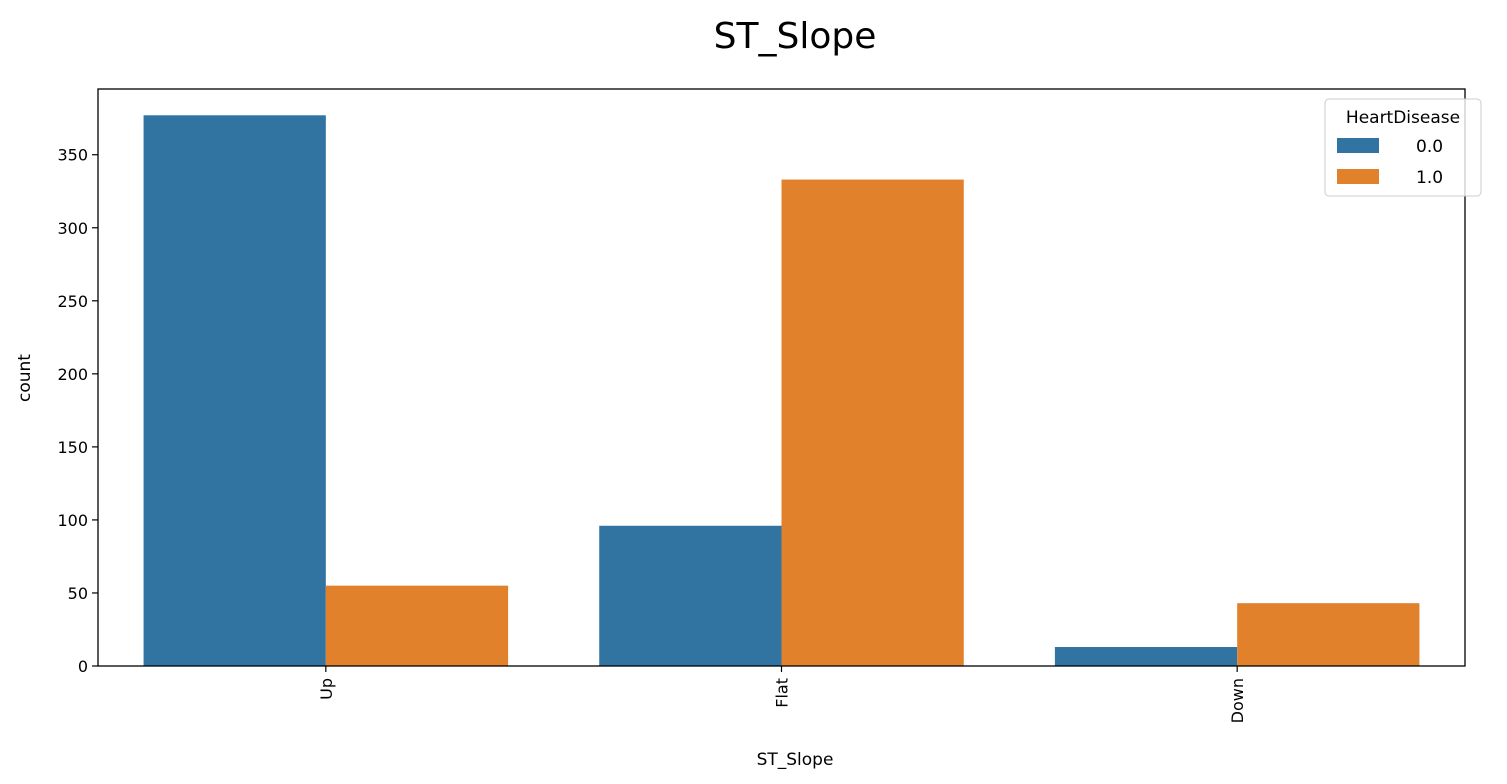 The width and height of the screenshot is (1507, 784). I want to click on legend-title: HeartDisease, so click(1403, 118).